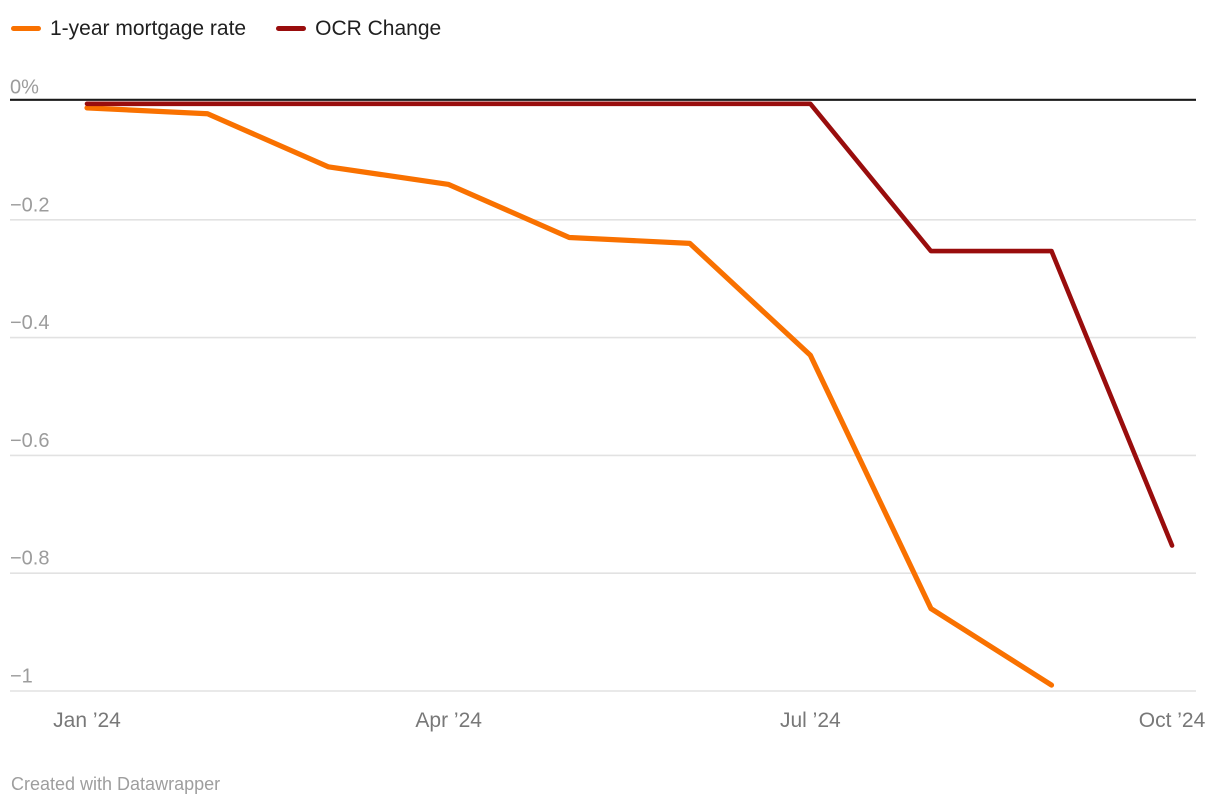 The height and width of the screenshot is (810, 1220). I want to click on x-tick-label: Apr ’24, so click(448, 720).